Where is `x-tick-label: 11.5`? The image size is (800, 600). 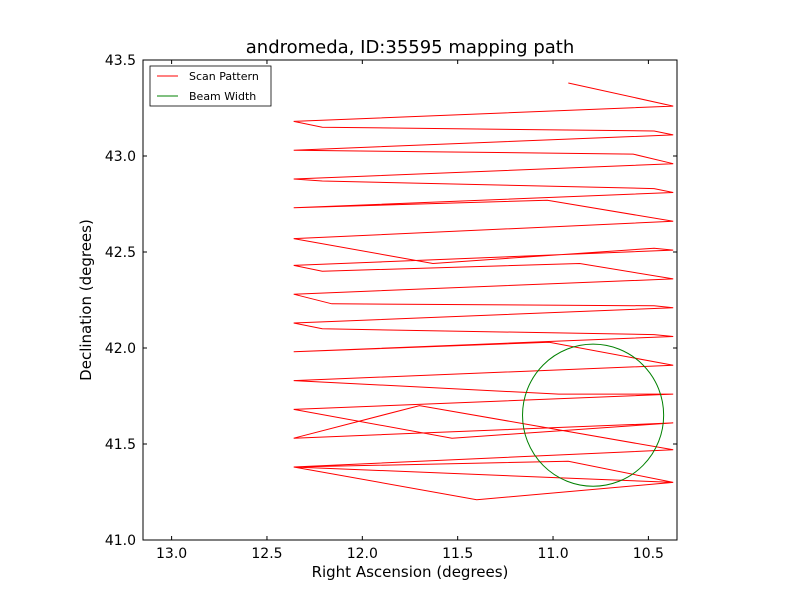 x-tick-label: 11.5 is located at coordinates (457, 554).